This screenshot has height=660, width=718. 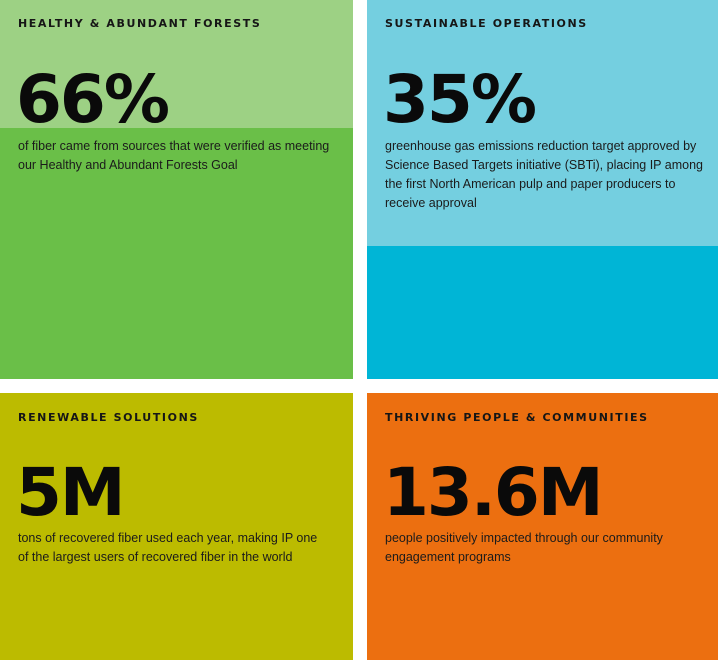 I want to click on card-label: RENEWABLE SOLUTIONS, so click(x=108, y=417).